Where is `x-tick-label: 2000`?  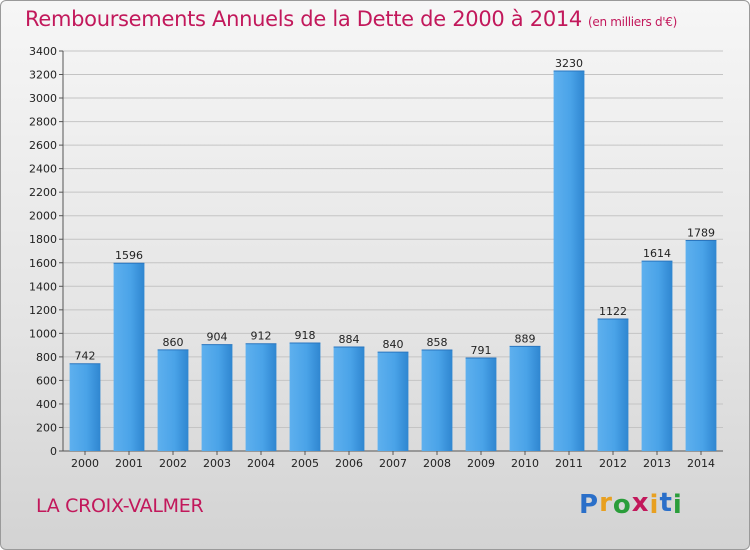 x-tick-label: 2000 is located at coordinates (85, 463).